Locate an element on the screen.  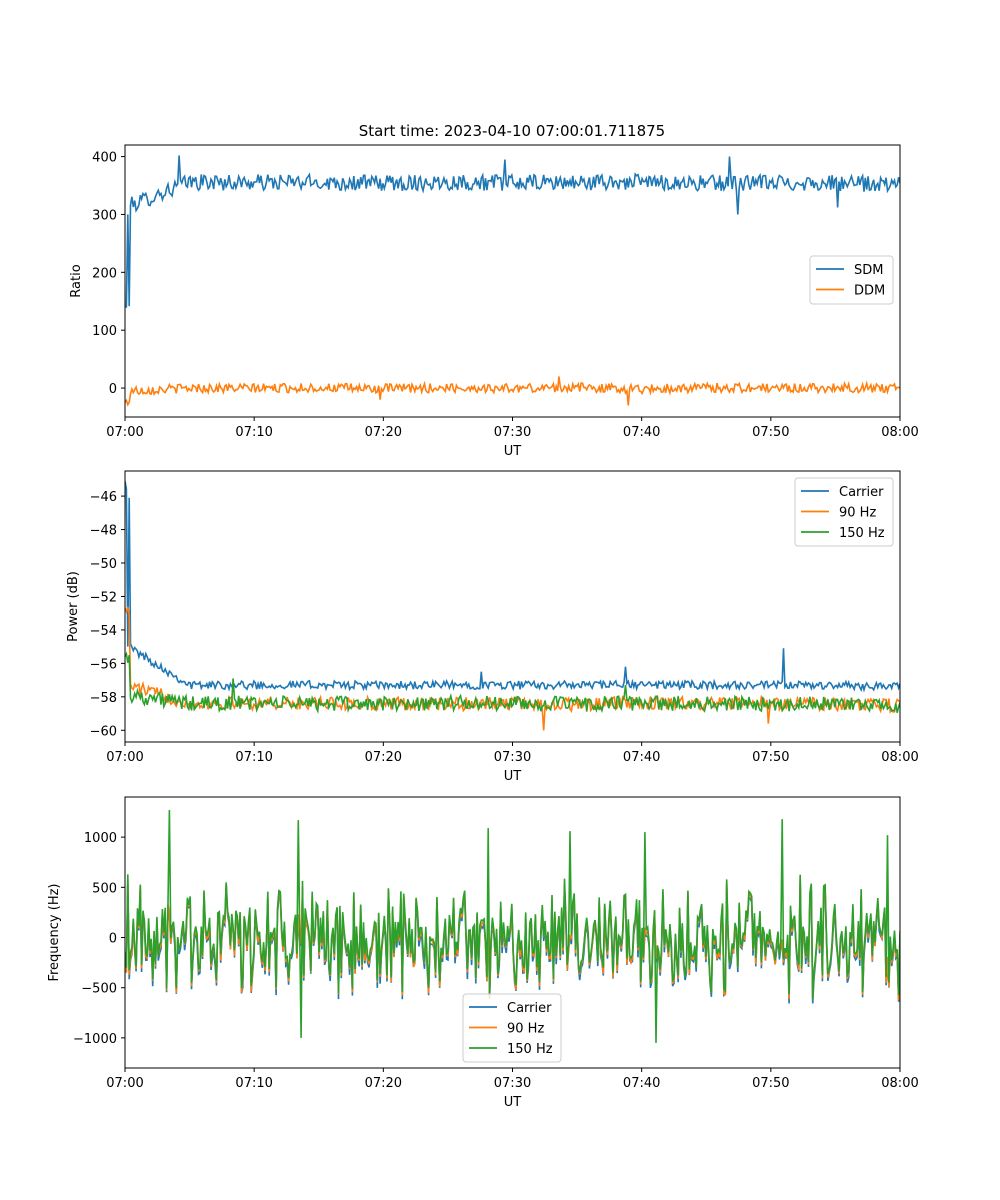
series-line-carrier is located at coordinates (512, 586).